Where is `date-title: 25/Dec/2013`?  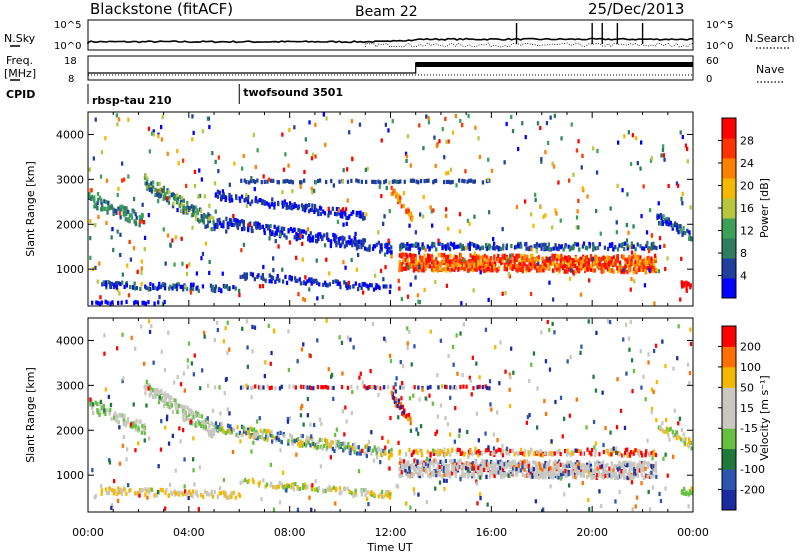
date-title: 25/Dec/2013 is located at coordinates (636, 9).